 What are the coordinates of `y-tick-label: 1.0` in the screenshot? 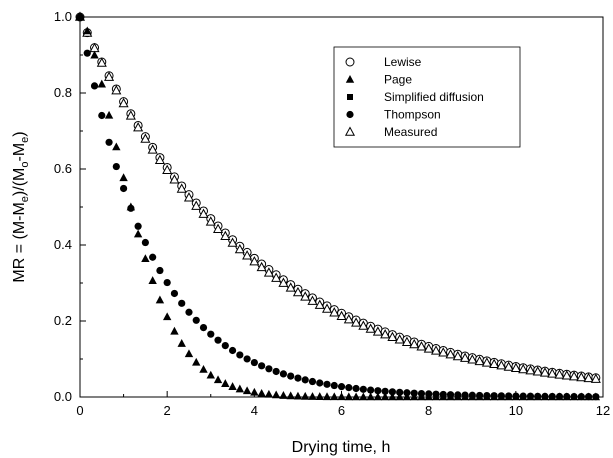 It's located at (63, 16).